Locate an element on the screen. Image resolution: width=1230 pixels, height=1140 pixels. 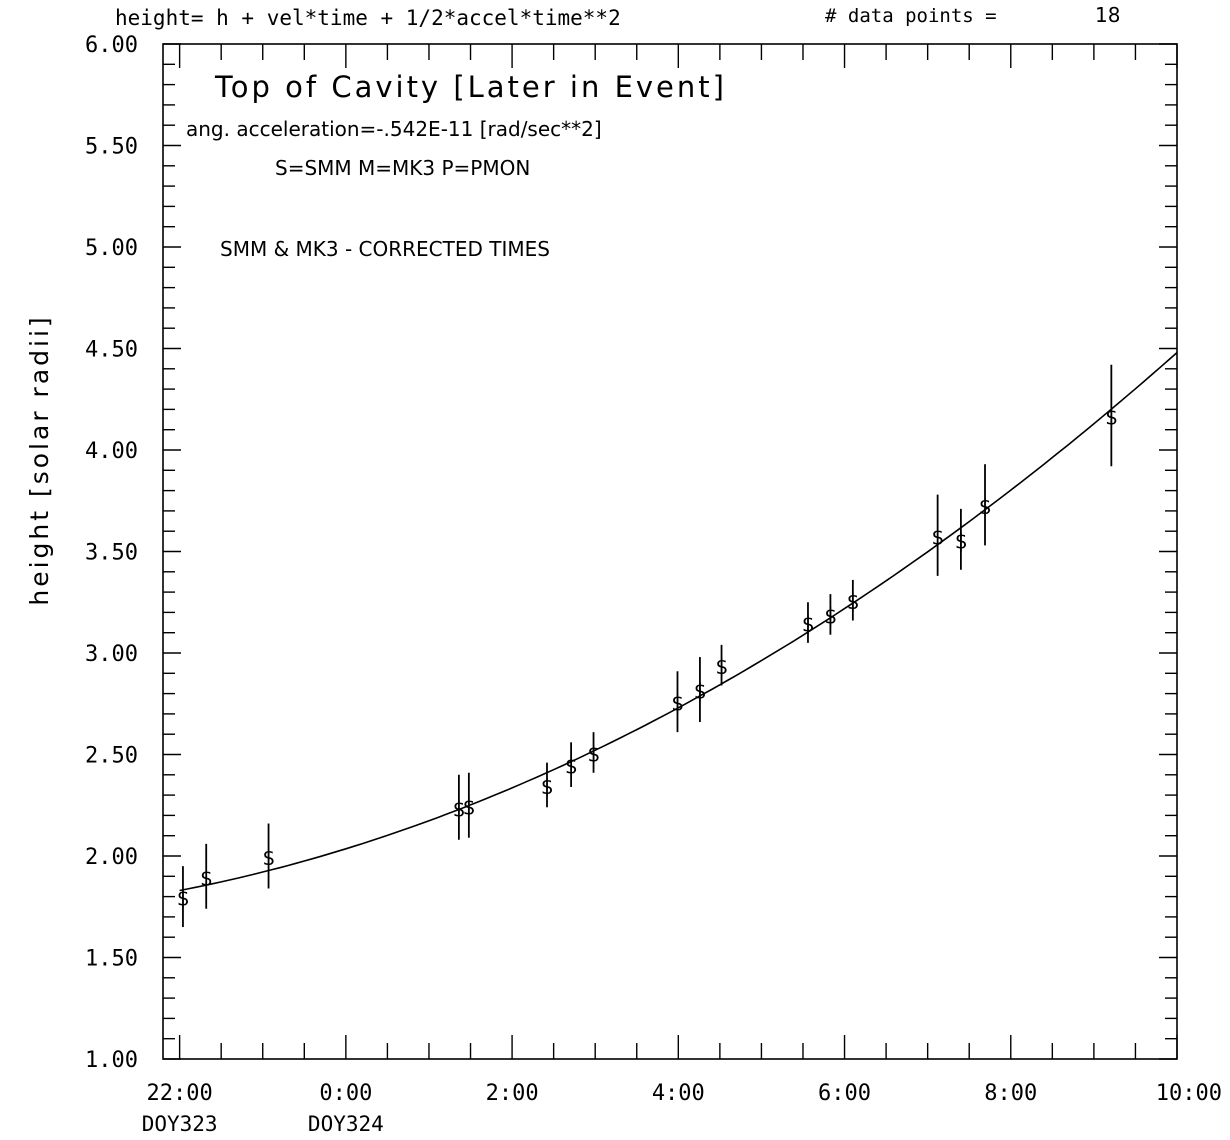
y-tick-label: 6.00 is located at coordinates (111, 45).